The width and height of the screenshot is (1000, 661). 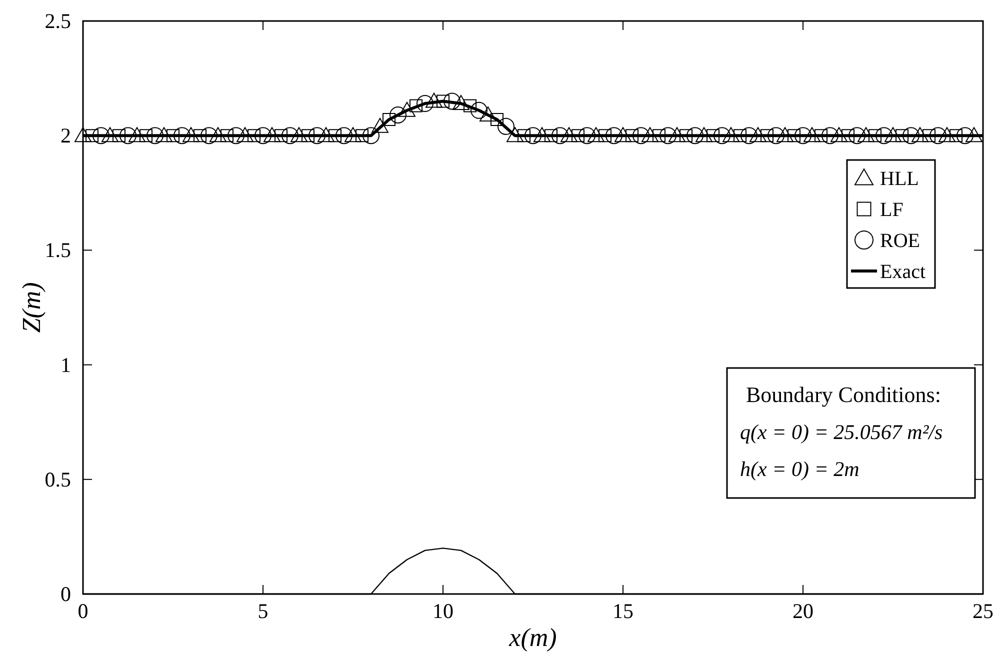 I want to click on y-axis-title: Z(m), so click(x=31, y=307).